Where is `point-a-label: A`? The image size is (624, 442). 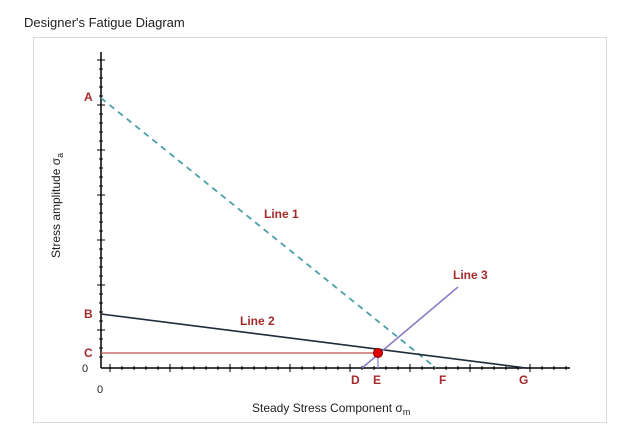
point-a-label: A is located at coordinates (88, 97).